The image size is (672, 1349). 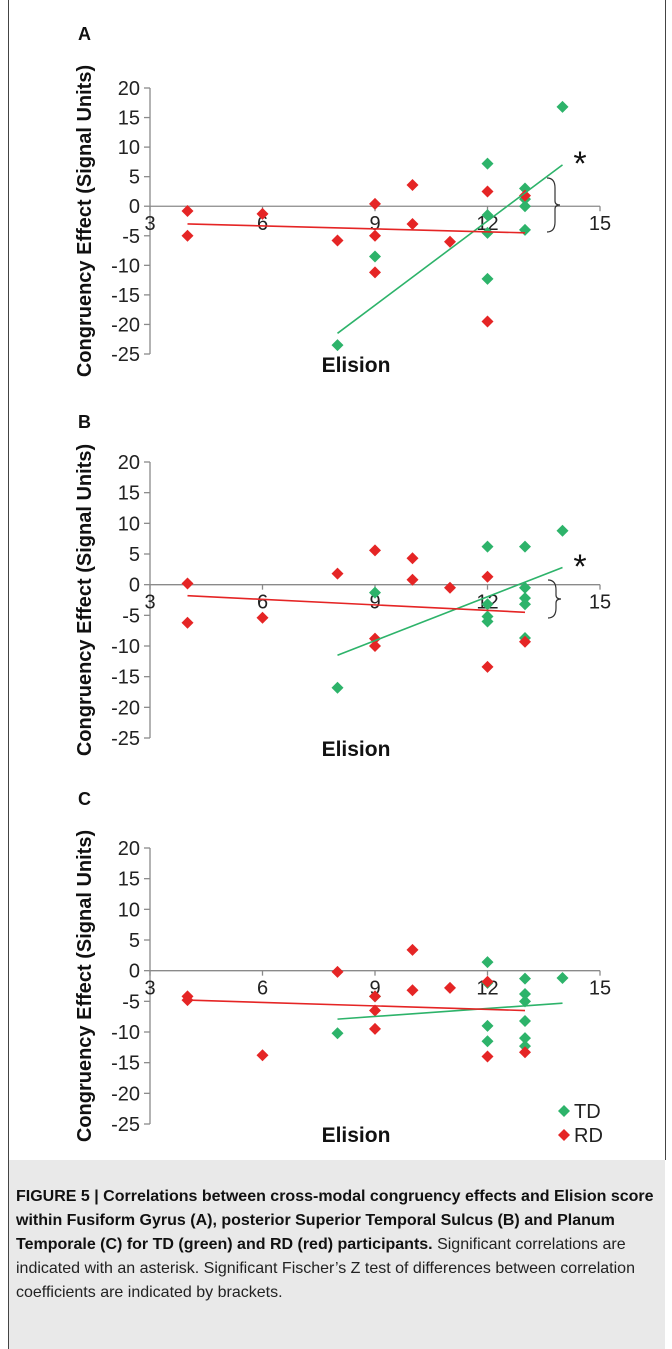 I want to click on legend-rd-swatch, so click(x=564, y=1135).